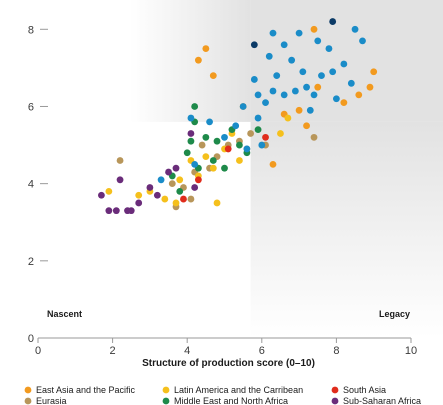  Describe the element at coordinates (113, 351) in the screenshot. I see `x-tick-label: 2` at that location.